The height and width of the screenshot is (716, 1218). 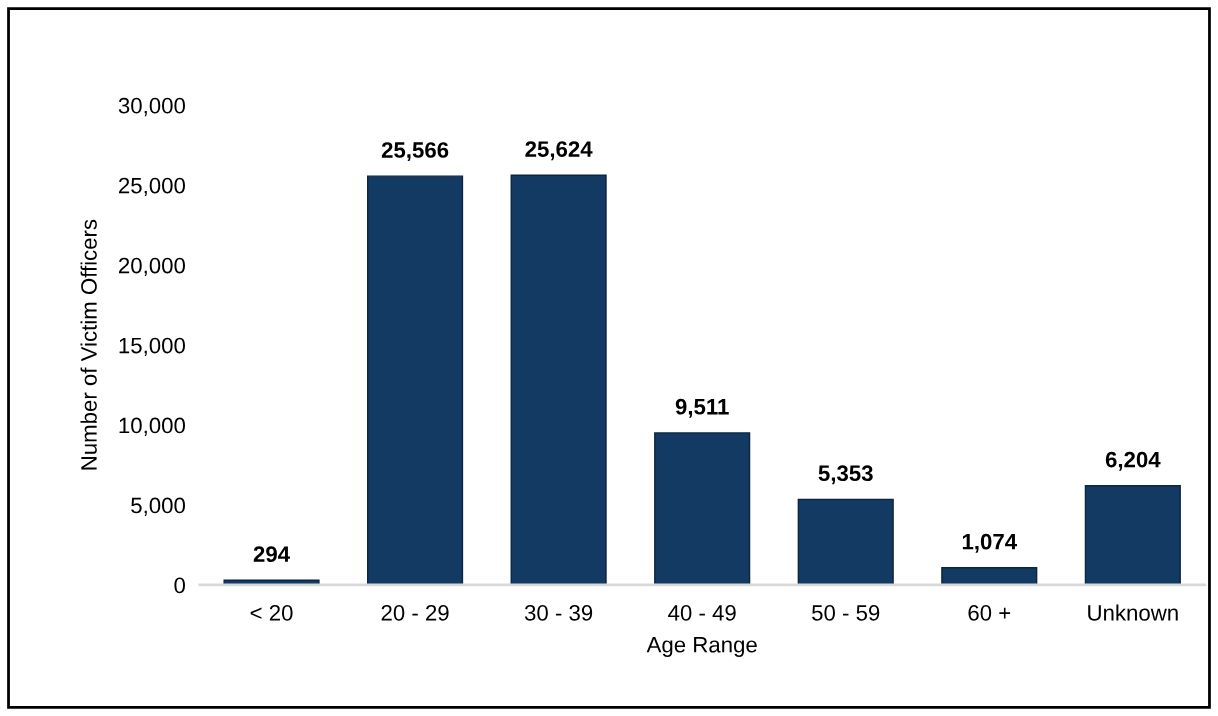 What do you see at coordinates (989, 543) in the screenshot?
I see `data-label: 1,074` at bounding box center [989, 543].